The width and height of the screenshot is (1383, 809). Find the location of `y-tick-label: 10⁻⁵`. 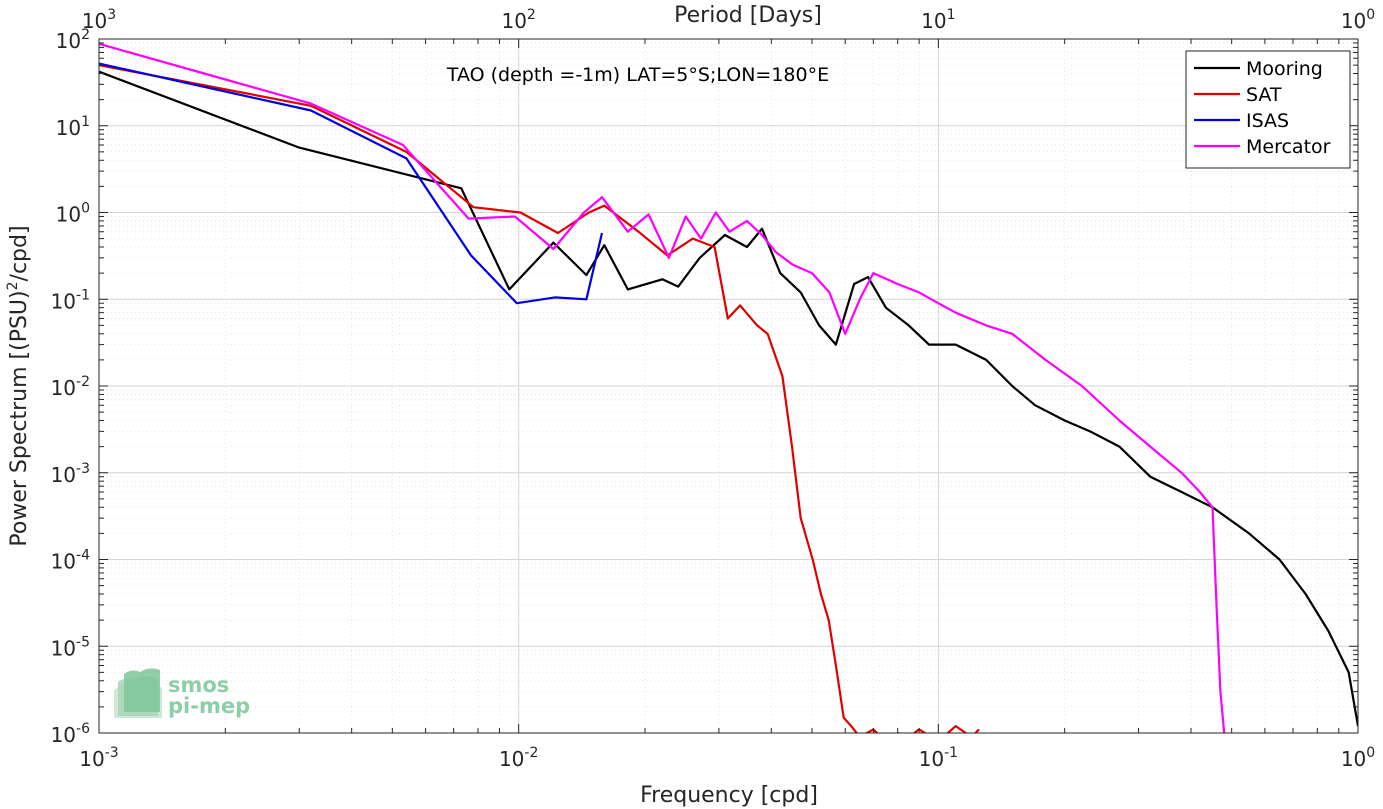

y-tick-label: 10⁻⁵ is located at coordinates (70, 647).